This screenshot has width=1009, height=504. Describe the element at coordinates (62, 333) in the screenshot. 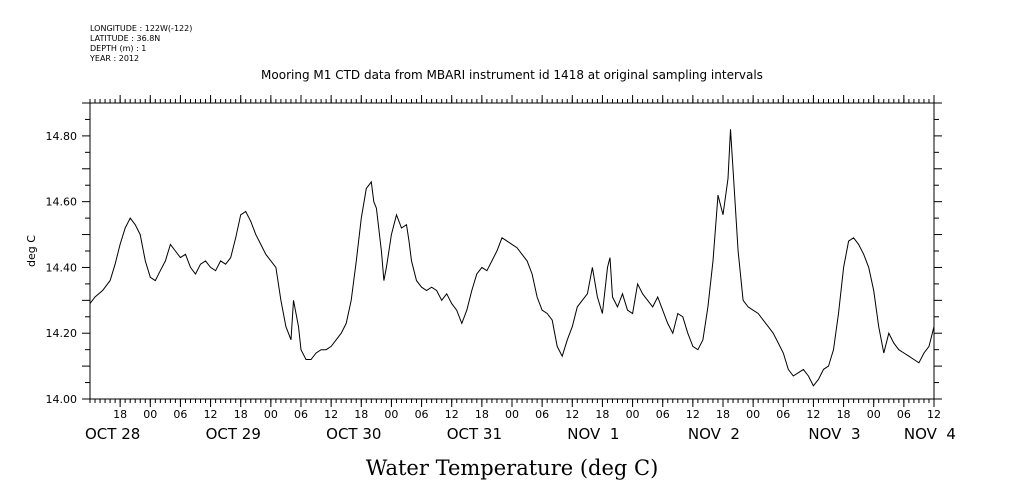

I see `y-tick-label: 14.20` at that location.